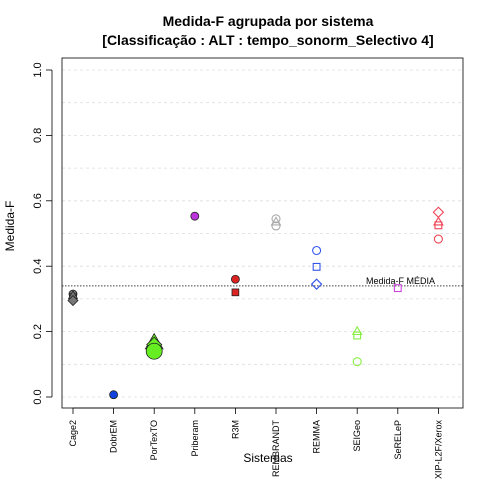 The height and width of the screenshot is (480, 480). Describe the element at coordinates (276, 449) in the screenshot. I see `x-tick-label: REMBRANDT` at that location.